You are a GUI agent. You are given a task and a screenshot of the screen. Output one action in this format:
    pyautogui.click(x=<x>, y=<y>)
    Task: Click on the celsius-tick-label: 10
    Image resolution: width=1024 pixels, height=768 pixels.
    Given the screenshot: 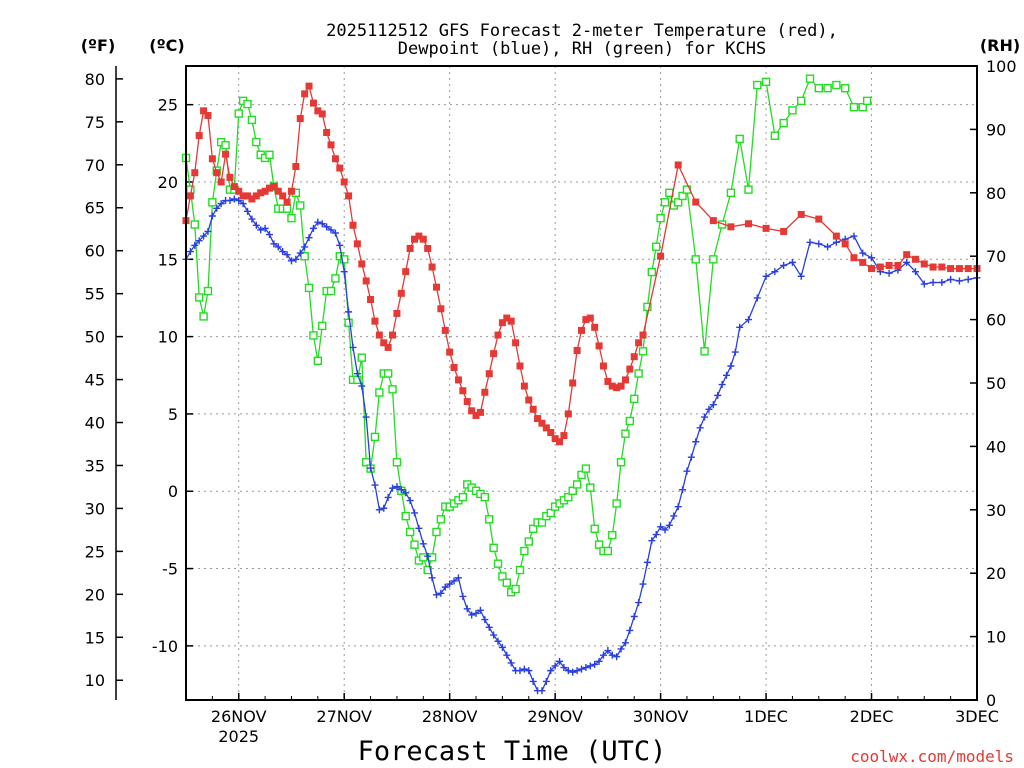 What is the action you would take?
    pyautogui.click(x=168, y=337)
    